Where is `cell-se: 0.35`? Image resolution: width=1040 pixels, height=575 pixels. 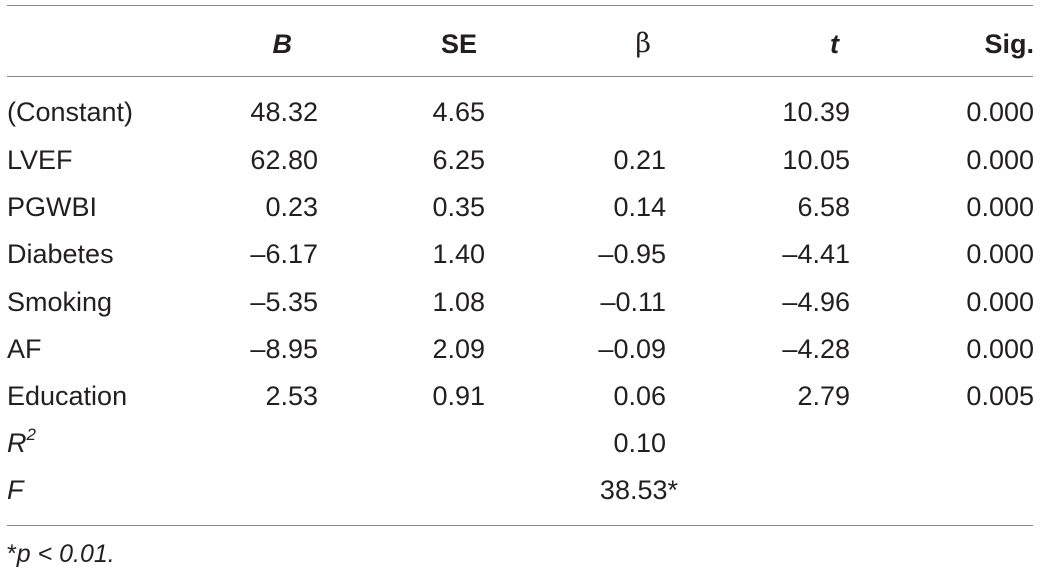
cell-se: 0.35 is located at coordinates (458, 207).